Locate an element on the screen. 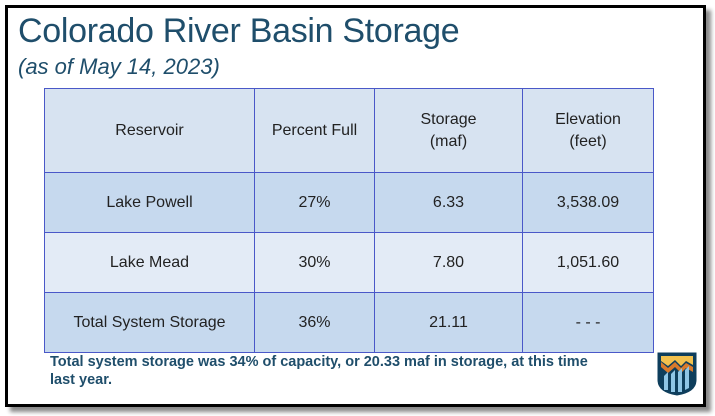 The image size is (715, 416). header-storage: Storage (maf) is located at coordinates (448, 130).